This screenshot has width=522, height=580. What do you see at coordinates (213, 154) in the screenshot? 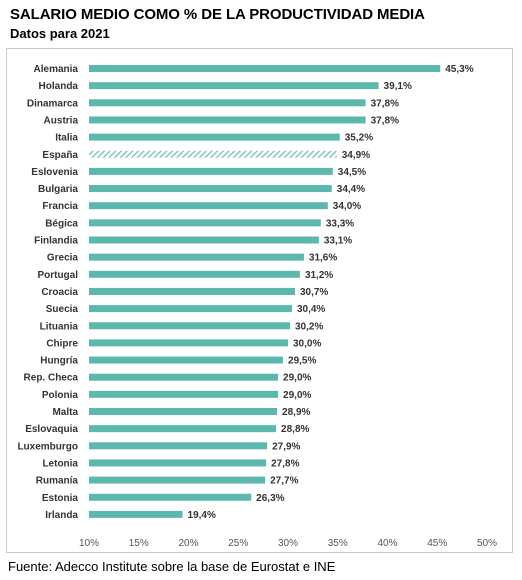
I see `bar-espana` at bounding box center [213, 154].